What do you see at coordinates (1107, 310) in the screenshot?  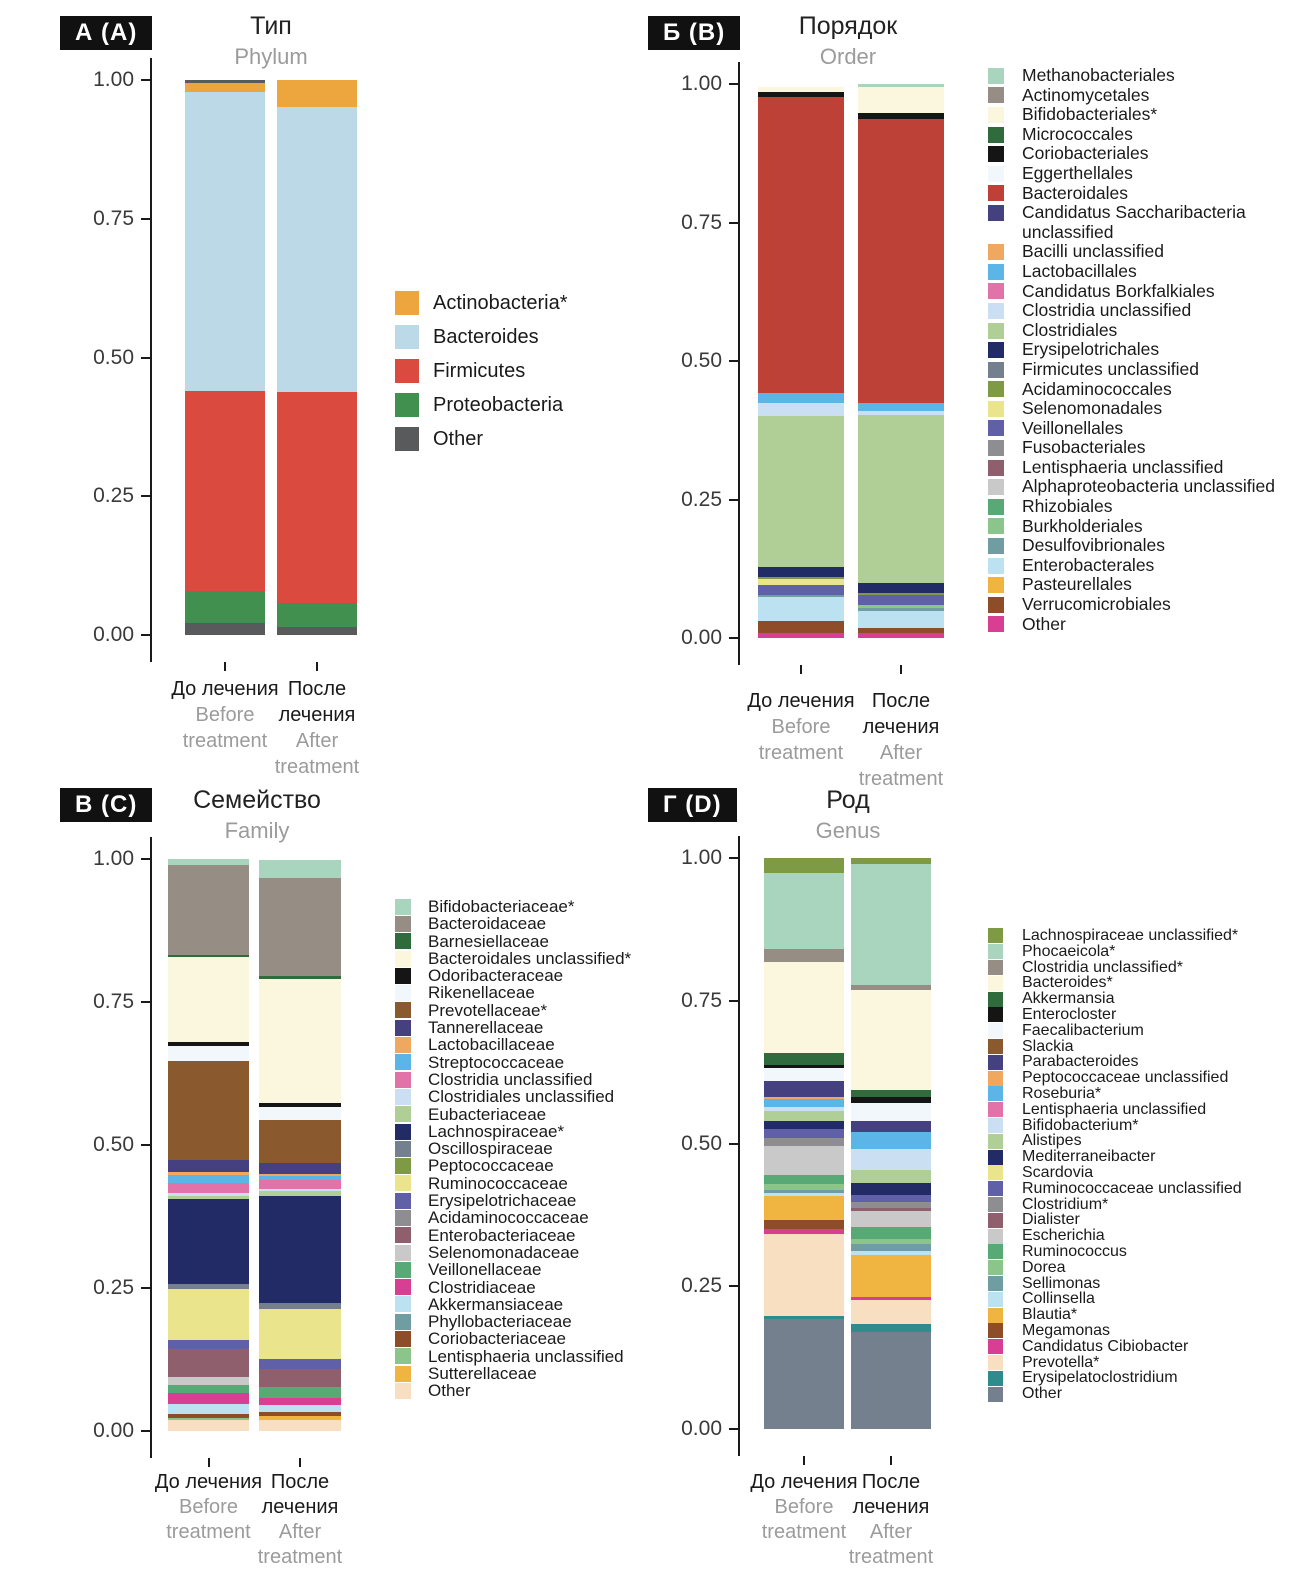 I see `legend-label: Clostridia unclassified` at bounding box center [1107, 310].